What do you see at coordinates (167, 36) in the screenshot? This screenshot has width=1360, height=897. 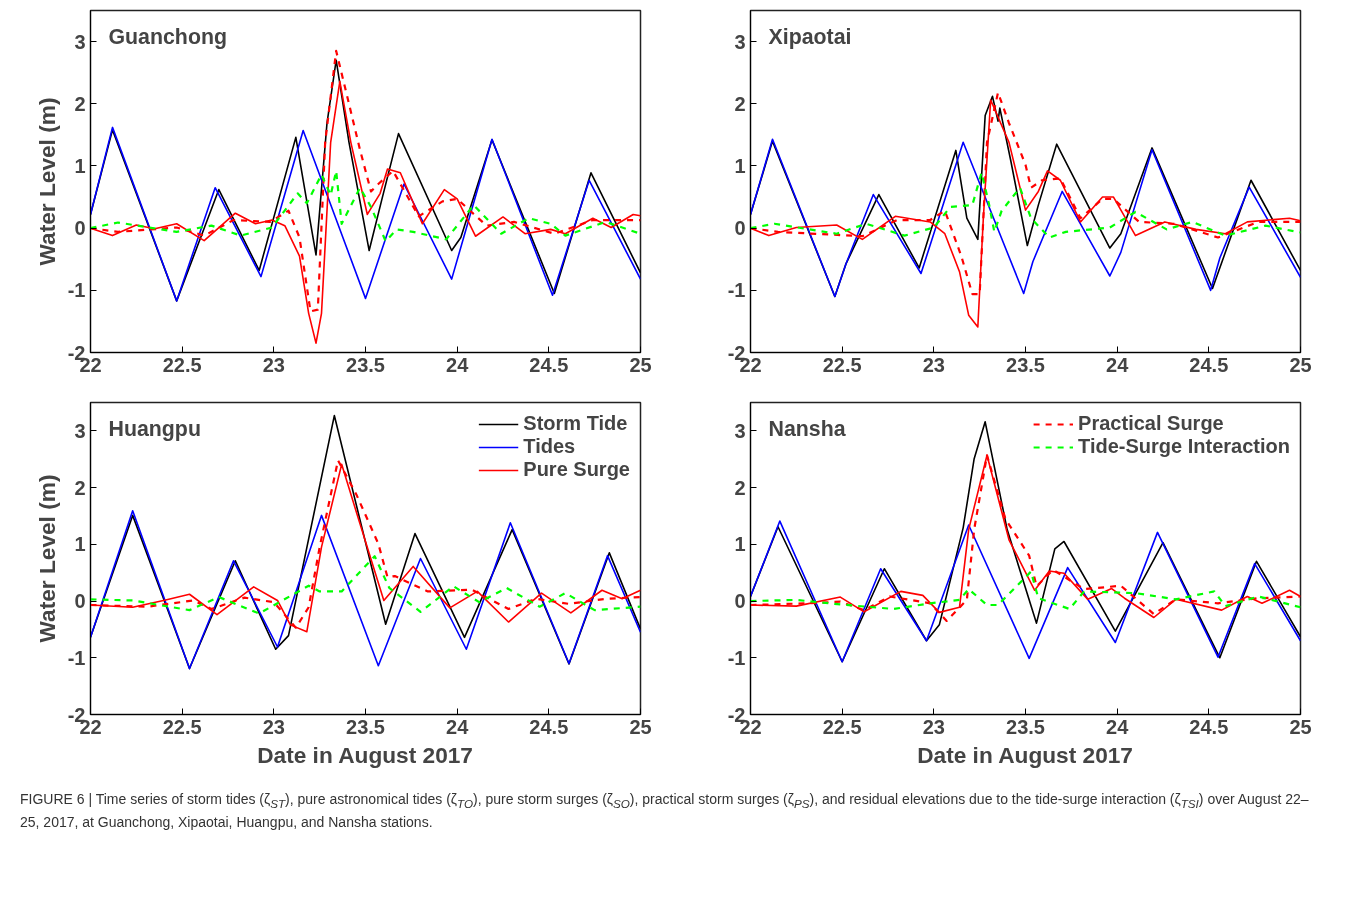 I see `text: Guanchong` at bounding box center [167, 36].